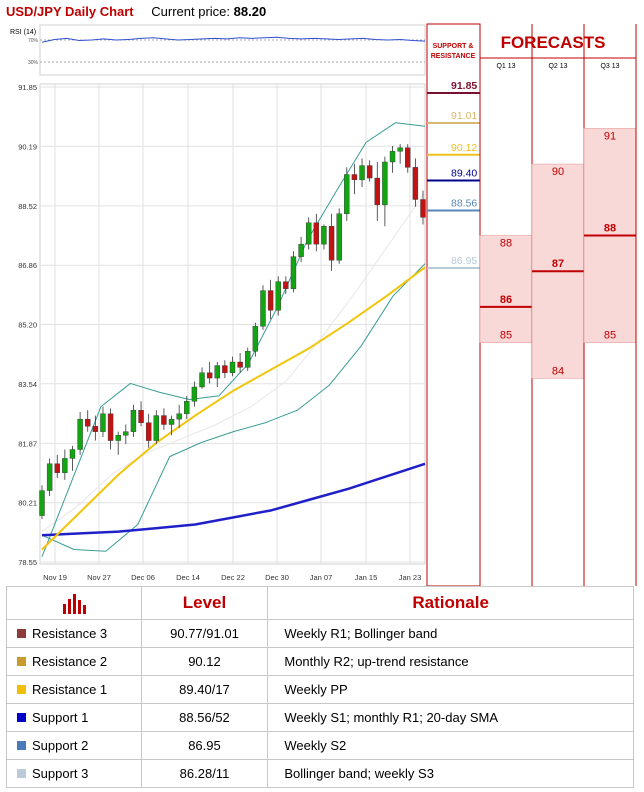 This screenshot has height=792, width=644. Describe the element at coordinates (610, 136) in the screenshot. I see `forecast-high: 91` at that location.